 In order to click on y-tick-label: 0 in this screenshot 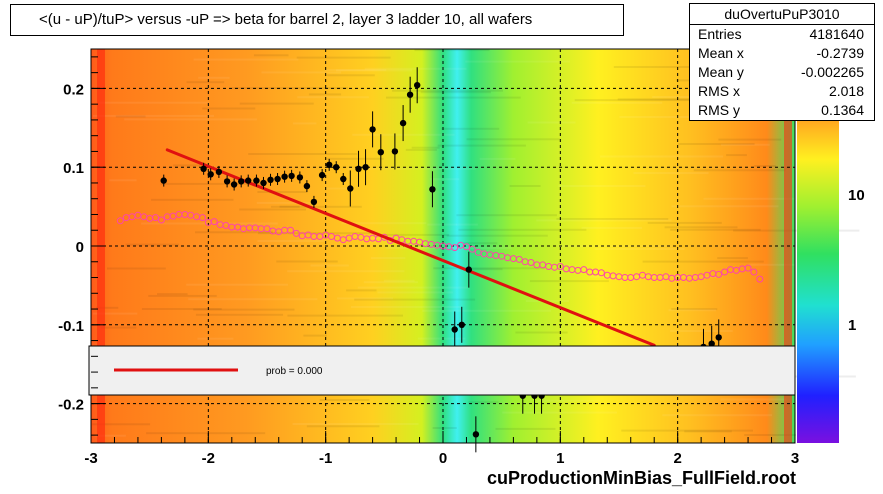, I will do `click(80, 247)`.